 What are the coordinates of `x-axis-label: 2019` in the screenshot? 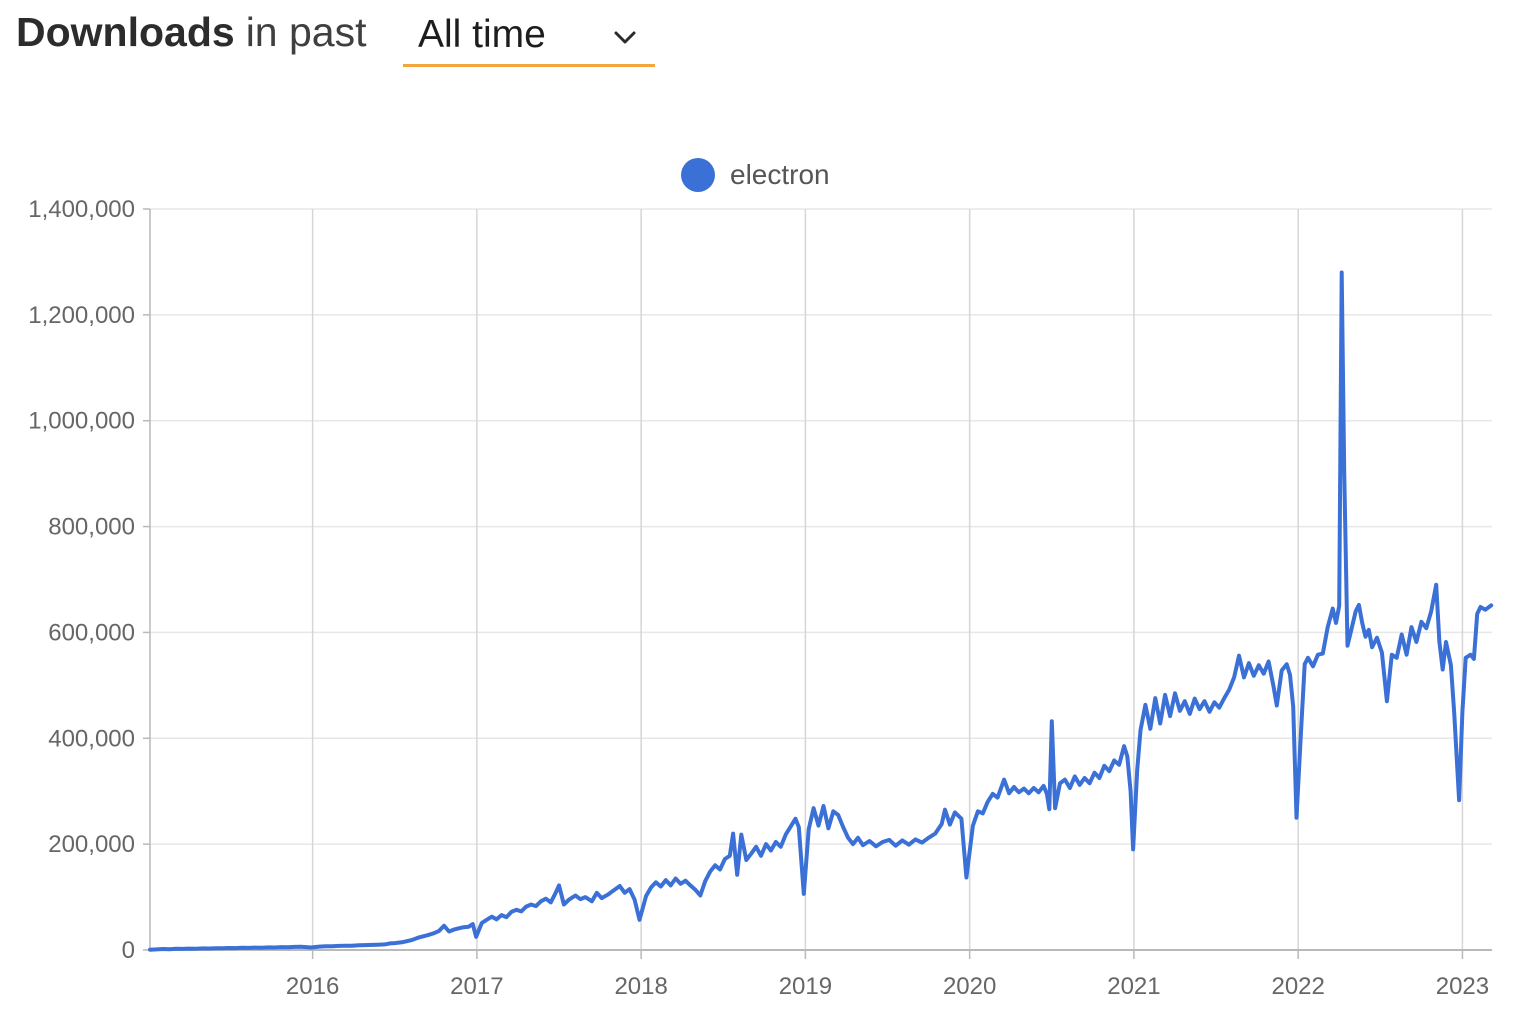 It's located at (805, 986).